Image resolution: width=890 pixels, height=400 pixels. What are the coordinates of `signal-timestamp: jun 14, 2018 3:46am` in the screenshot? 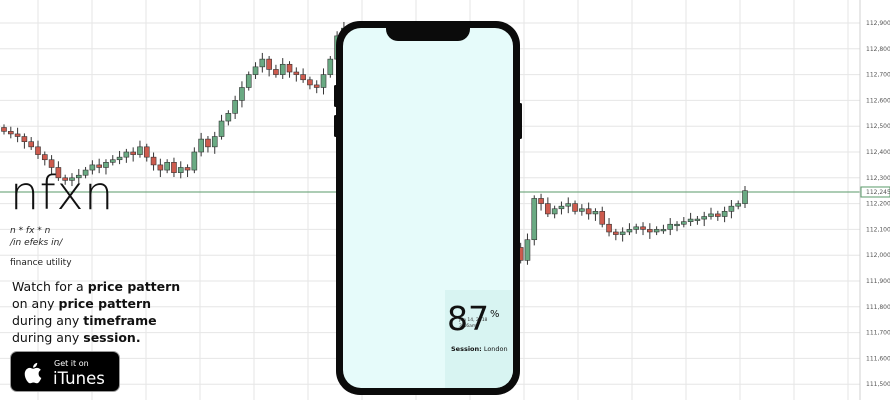 It's located at (473, 324).